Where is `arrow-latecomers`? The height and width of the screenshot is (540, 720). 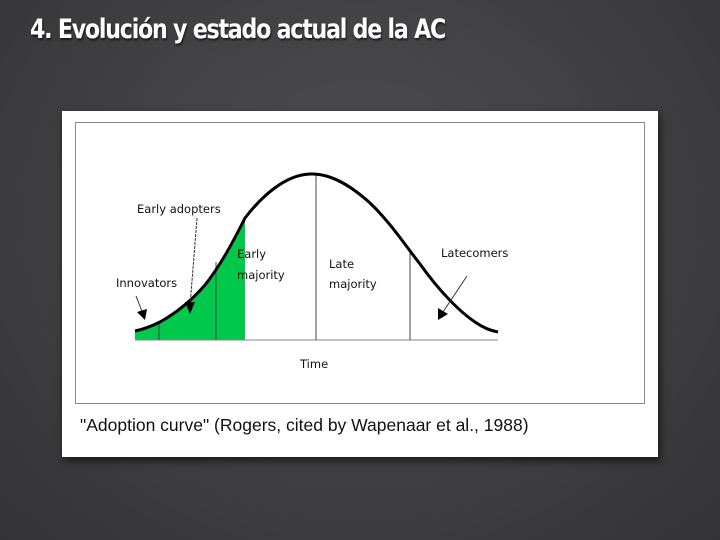
arrow-latecomers is located at coordinates (455, 294).